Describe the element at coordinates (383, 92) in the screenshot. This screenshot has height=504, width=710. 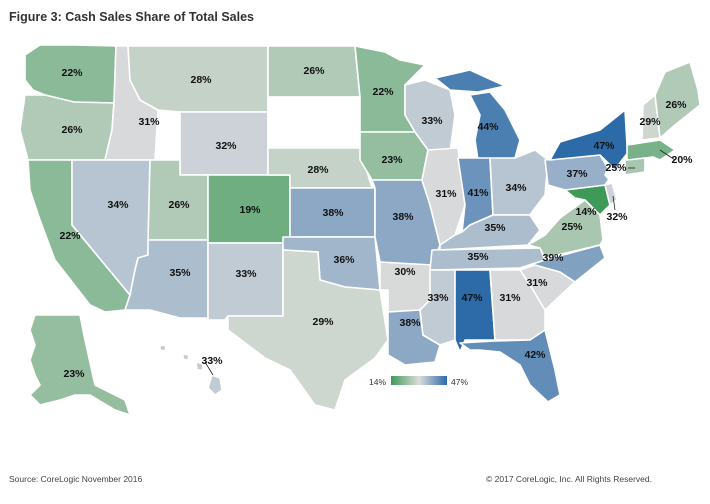
I see `label-mn: 22%` at that location.